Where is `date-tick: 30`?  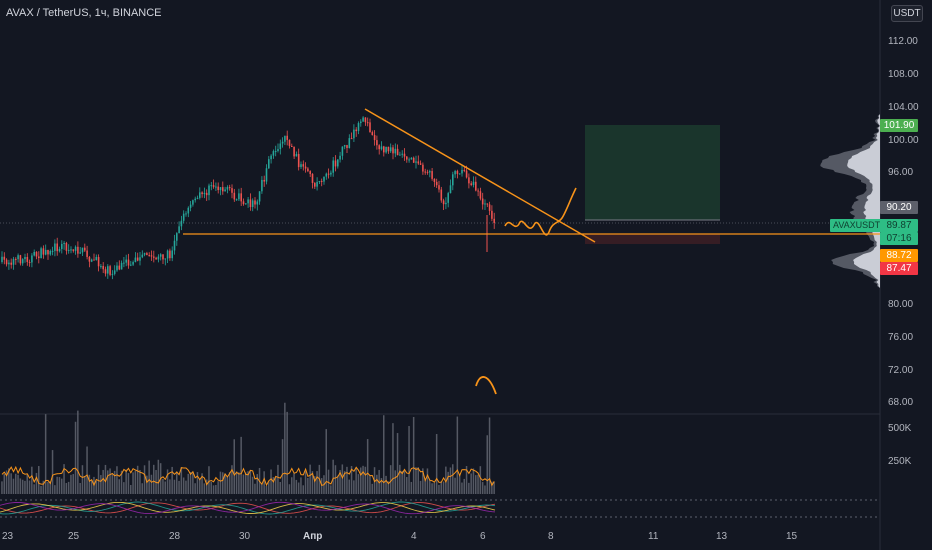
date-tick: 30 is located at coordinates (245, 536).